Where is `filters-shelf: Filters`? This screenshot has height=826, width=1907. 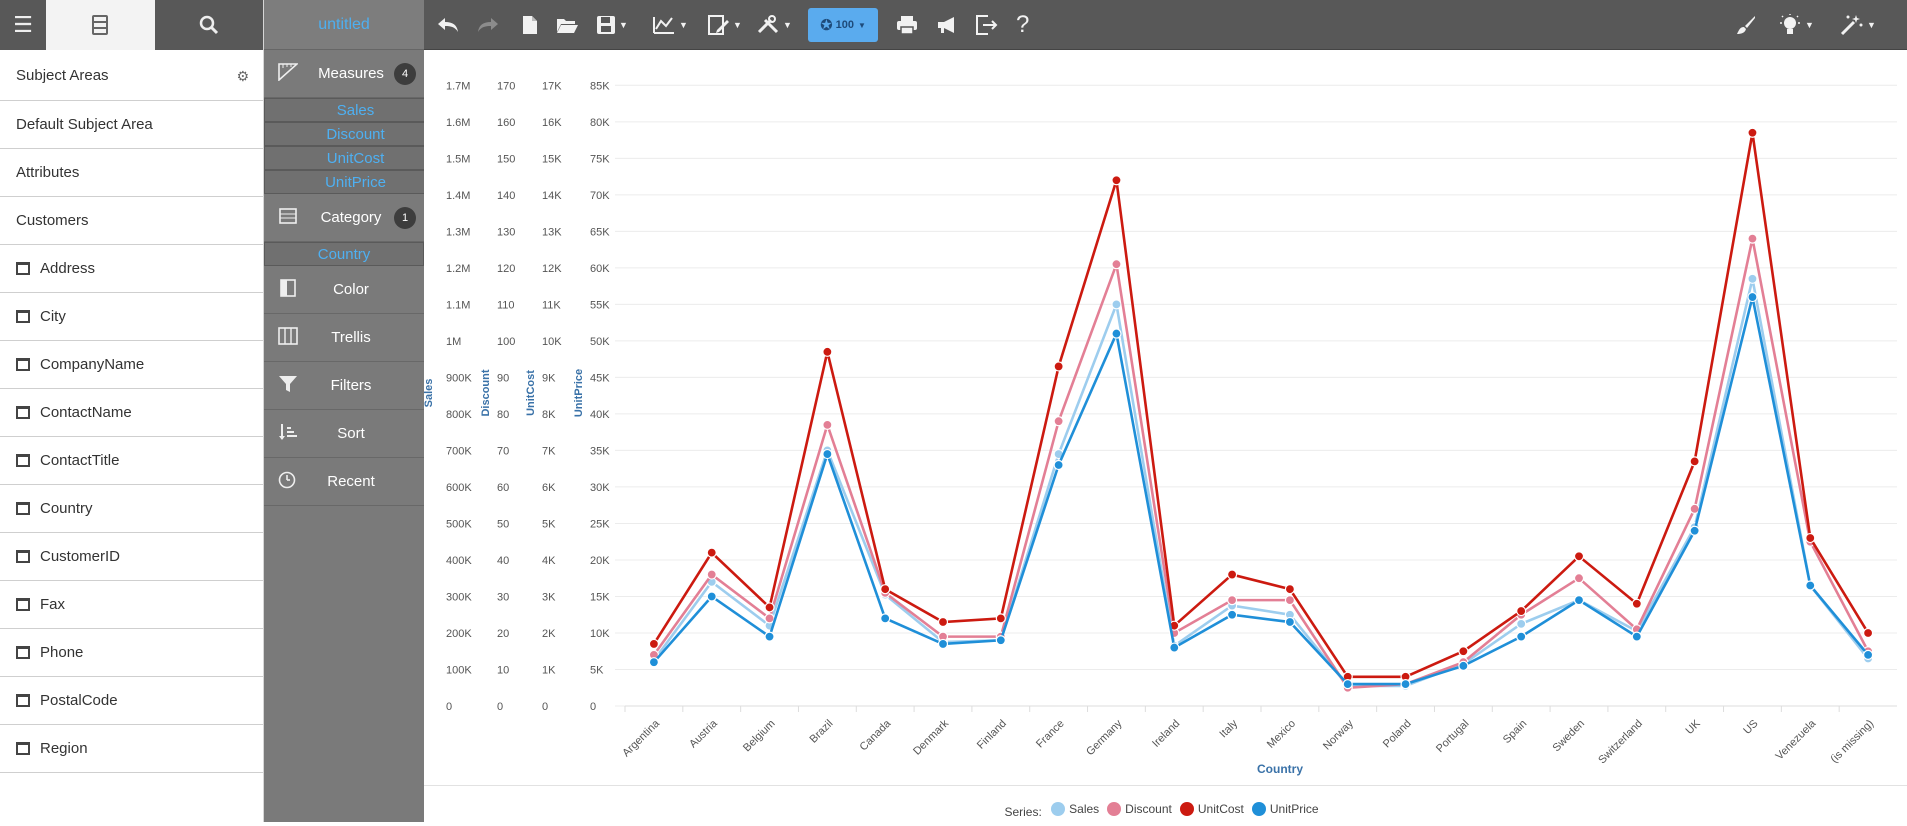
filters-shelf: Filters is located at coordinates (344, 386).